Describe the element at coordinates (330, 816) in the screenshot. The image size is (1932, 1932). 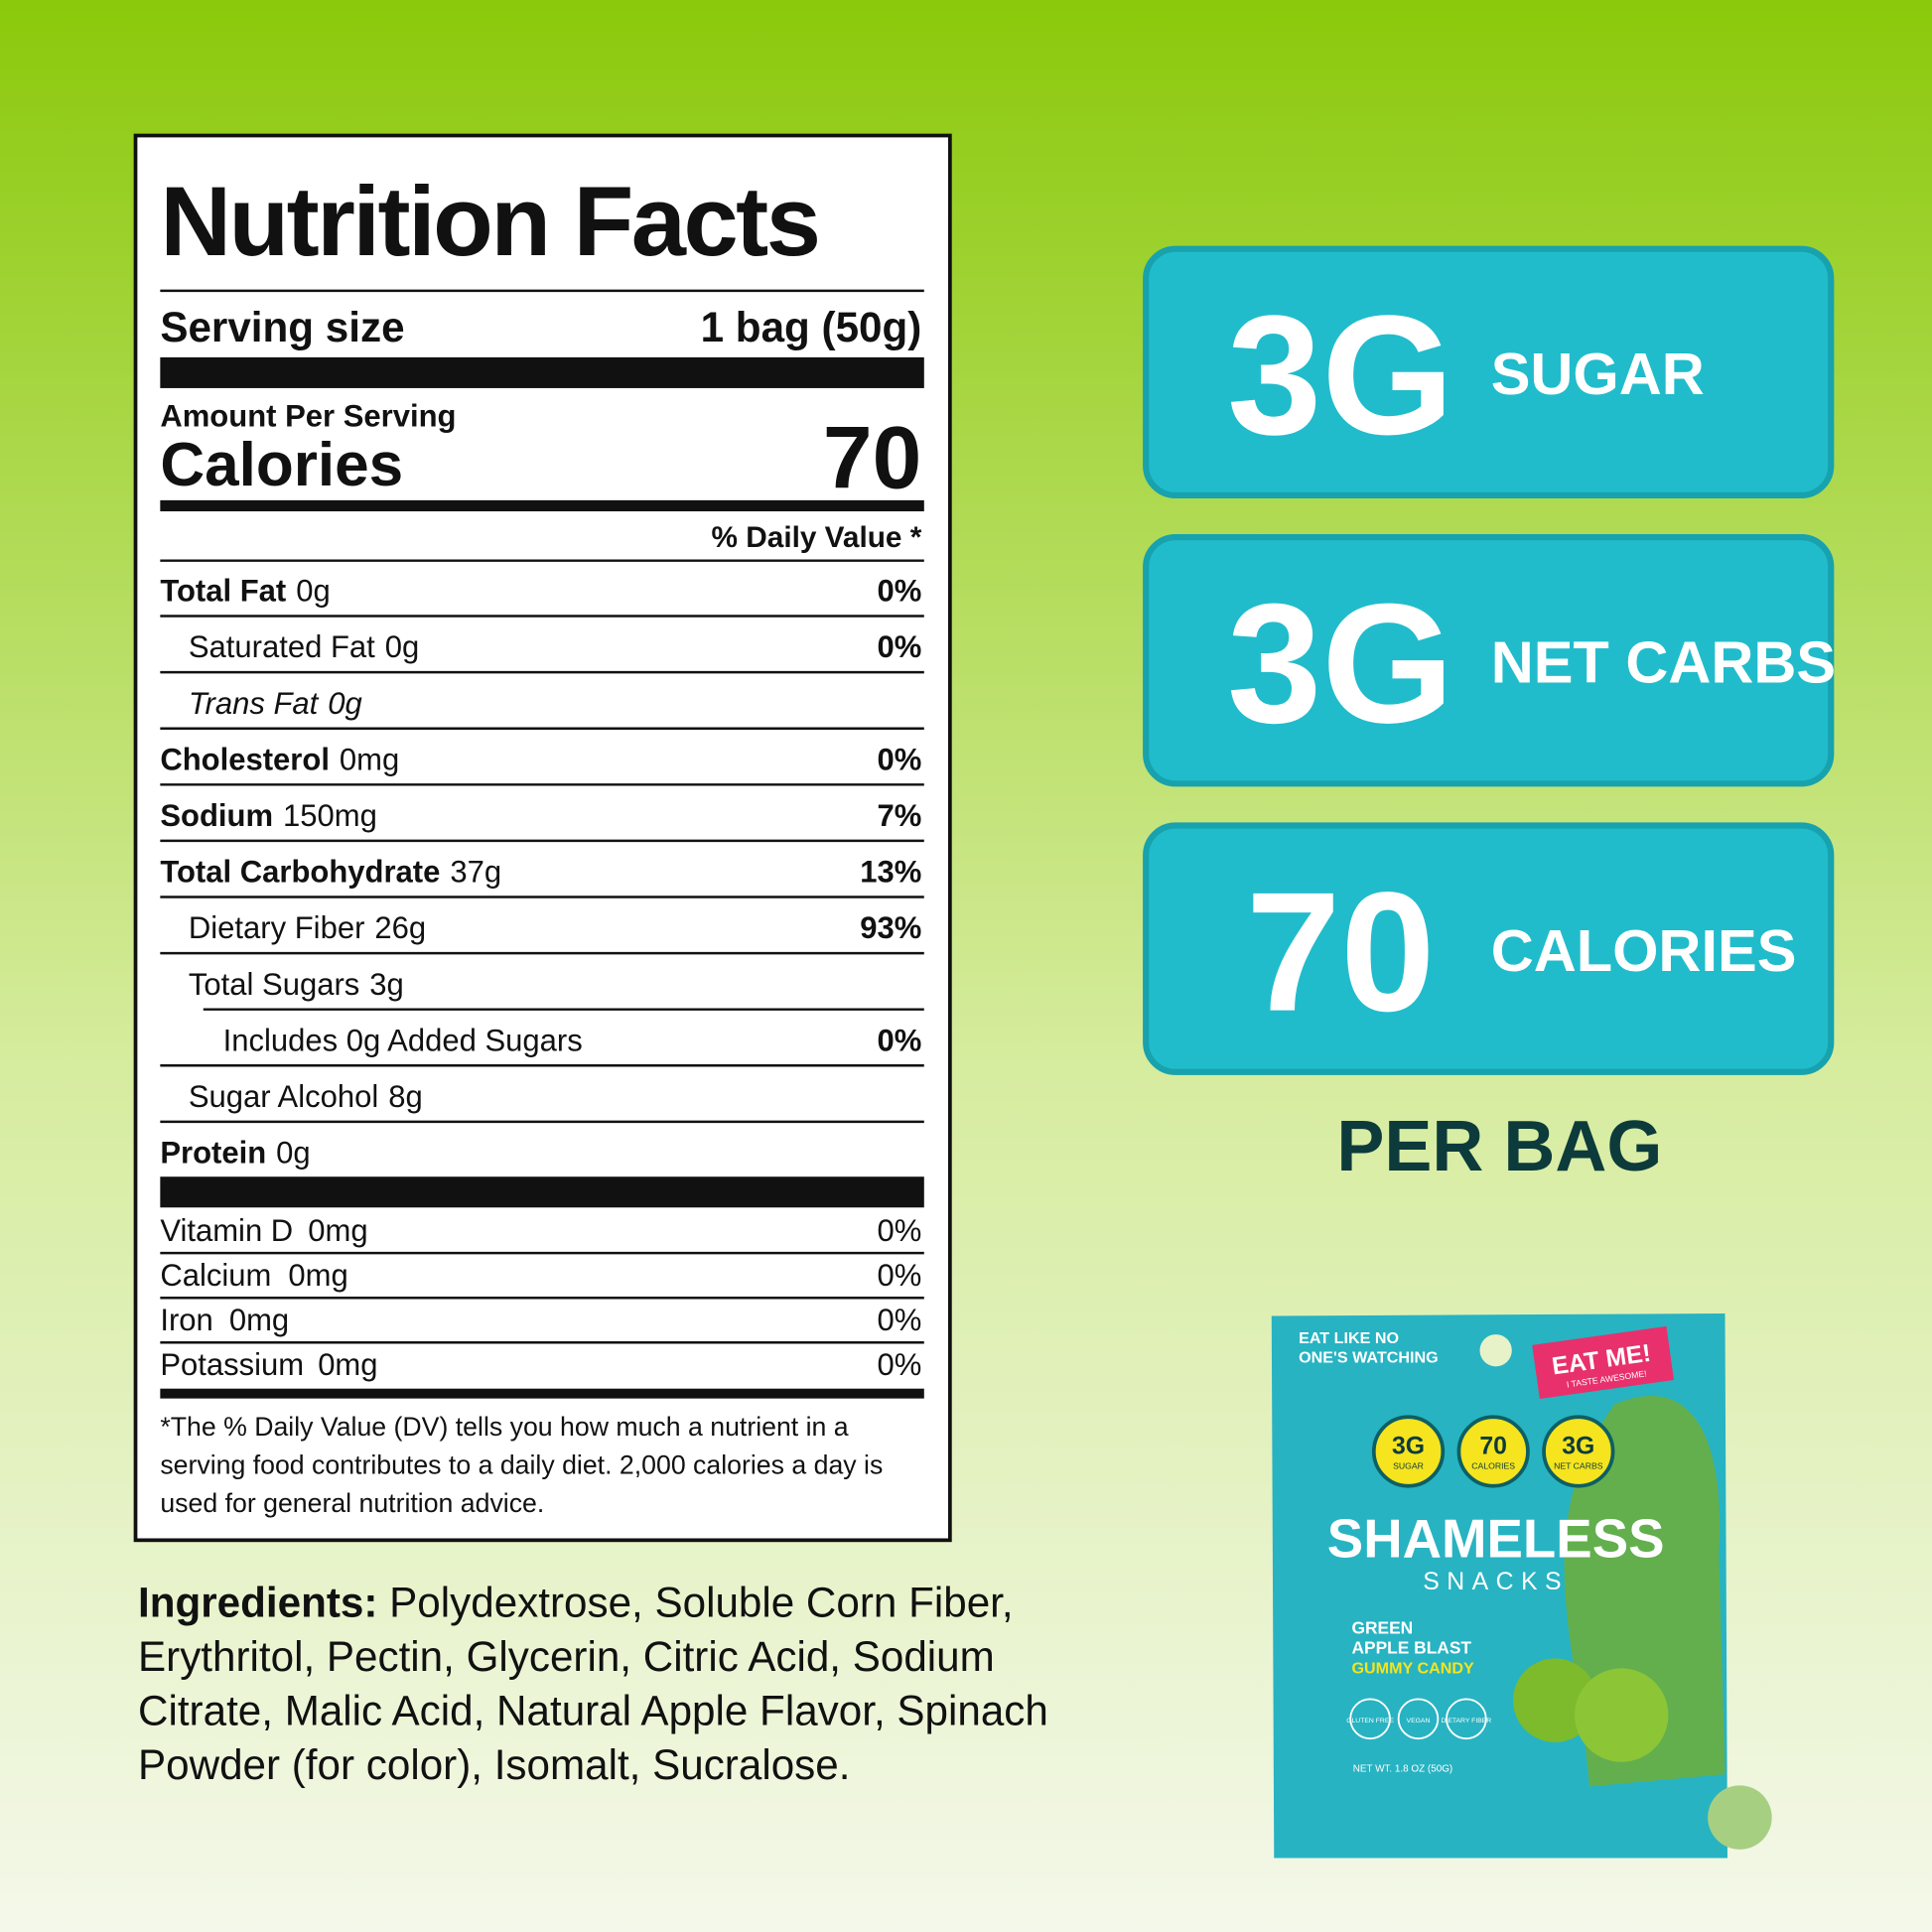
I see `nutrient-amount: 150mg` at that location.